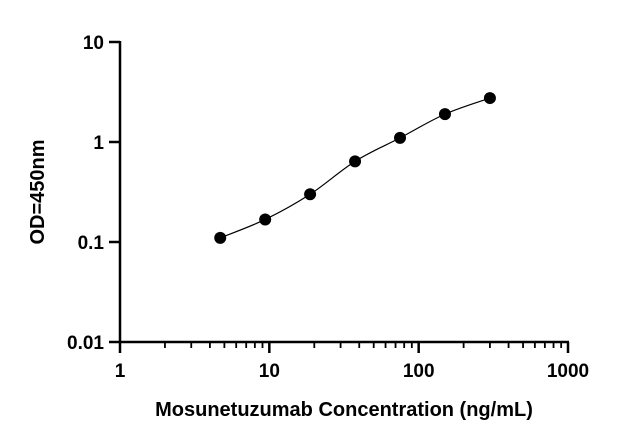 The width and height of the screenshot is (638, 442). I want to click on x-tick-label: 1000, so click(568, 371).